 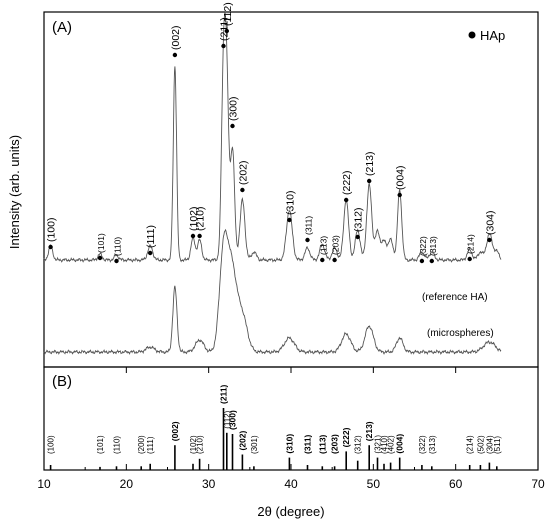 I want to click on peak-label-17: (213), so click(x=370, y=163).